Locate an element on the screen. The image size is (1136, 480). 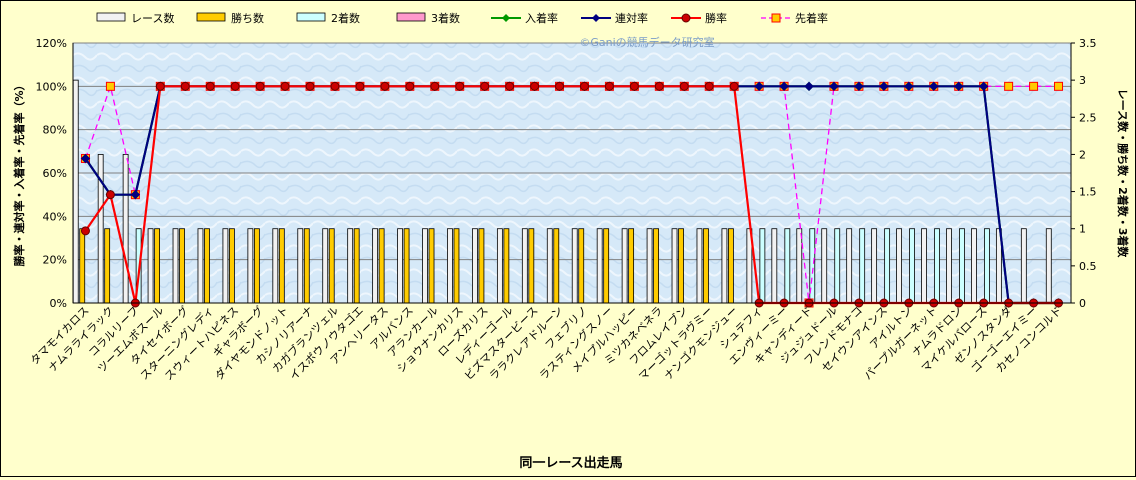
x-axis-title: 同一レース出走馬 is located at coordinates (570, 463).